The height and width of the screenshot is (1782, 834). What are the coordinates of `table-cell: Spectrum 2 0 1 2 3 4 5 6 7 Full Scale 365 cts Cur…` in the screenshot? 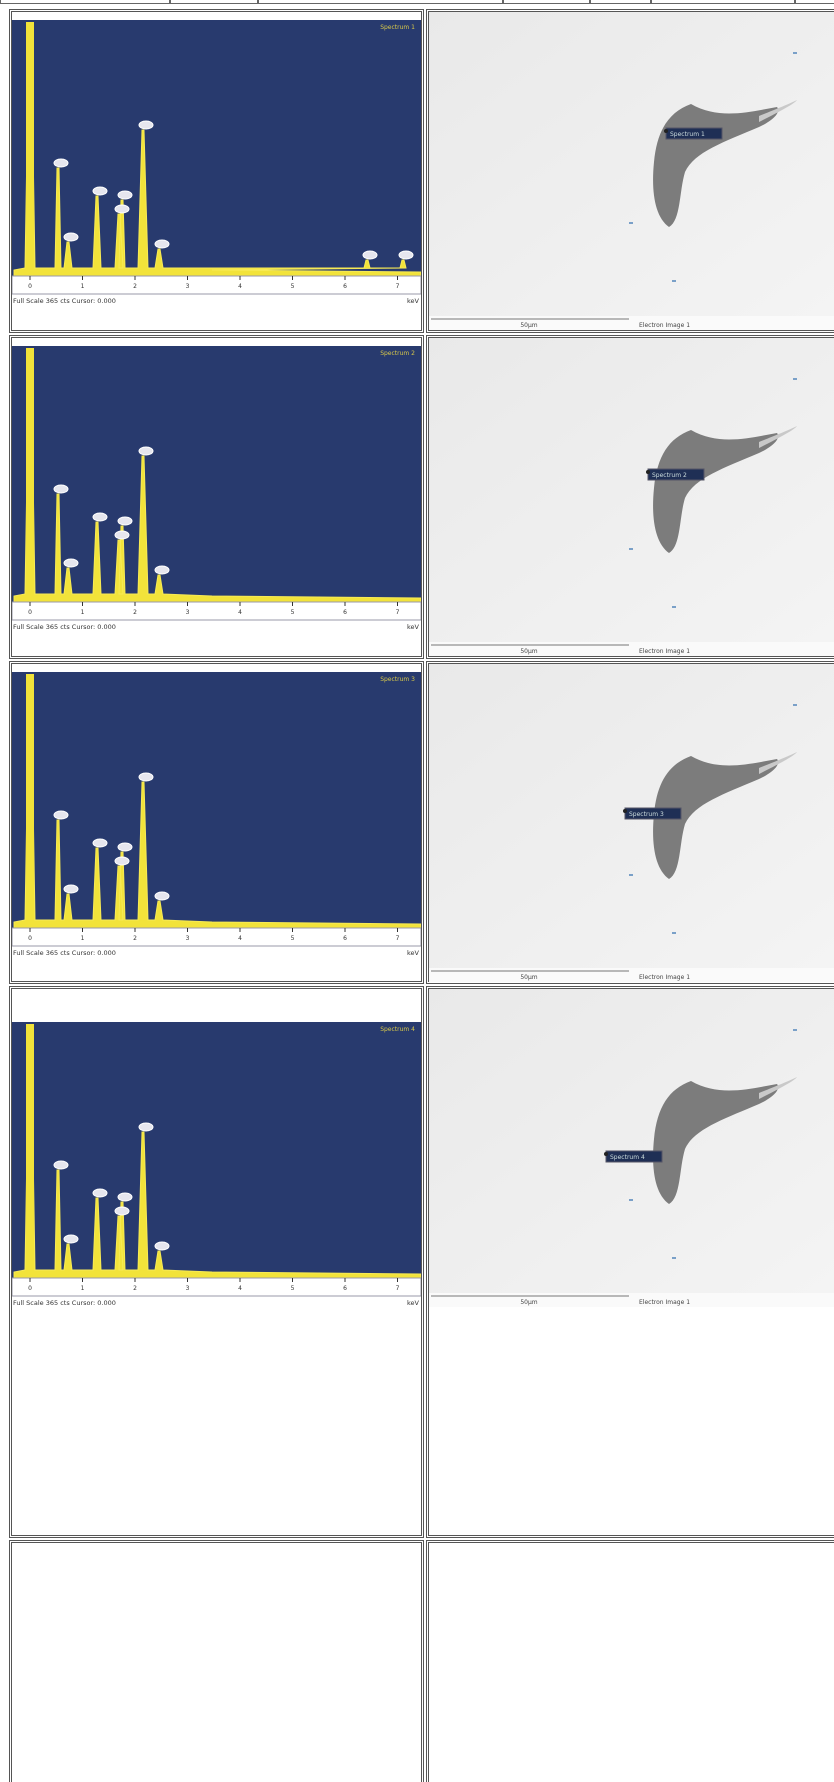 It's located at (216, 497).